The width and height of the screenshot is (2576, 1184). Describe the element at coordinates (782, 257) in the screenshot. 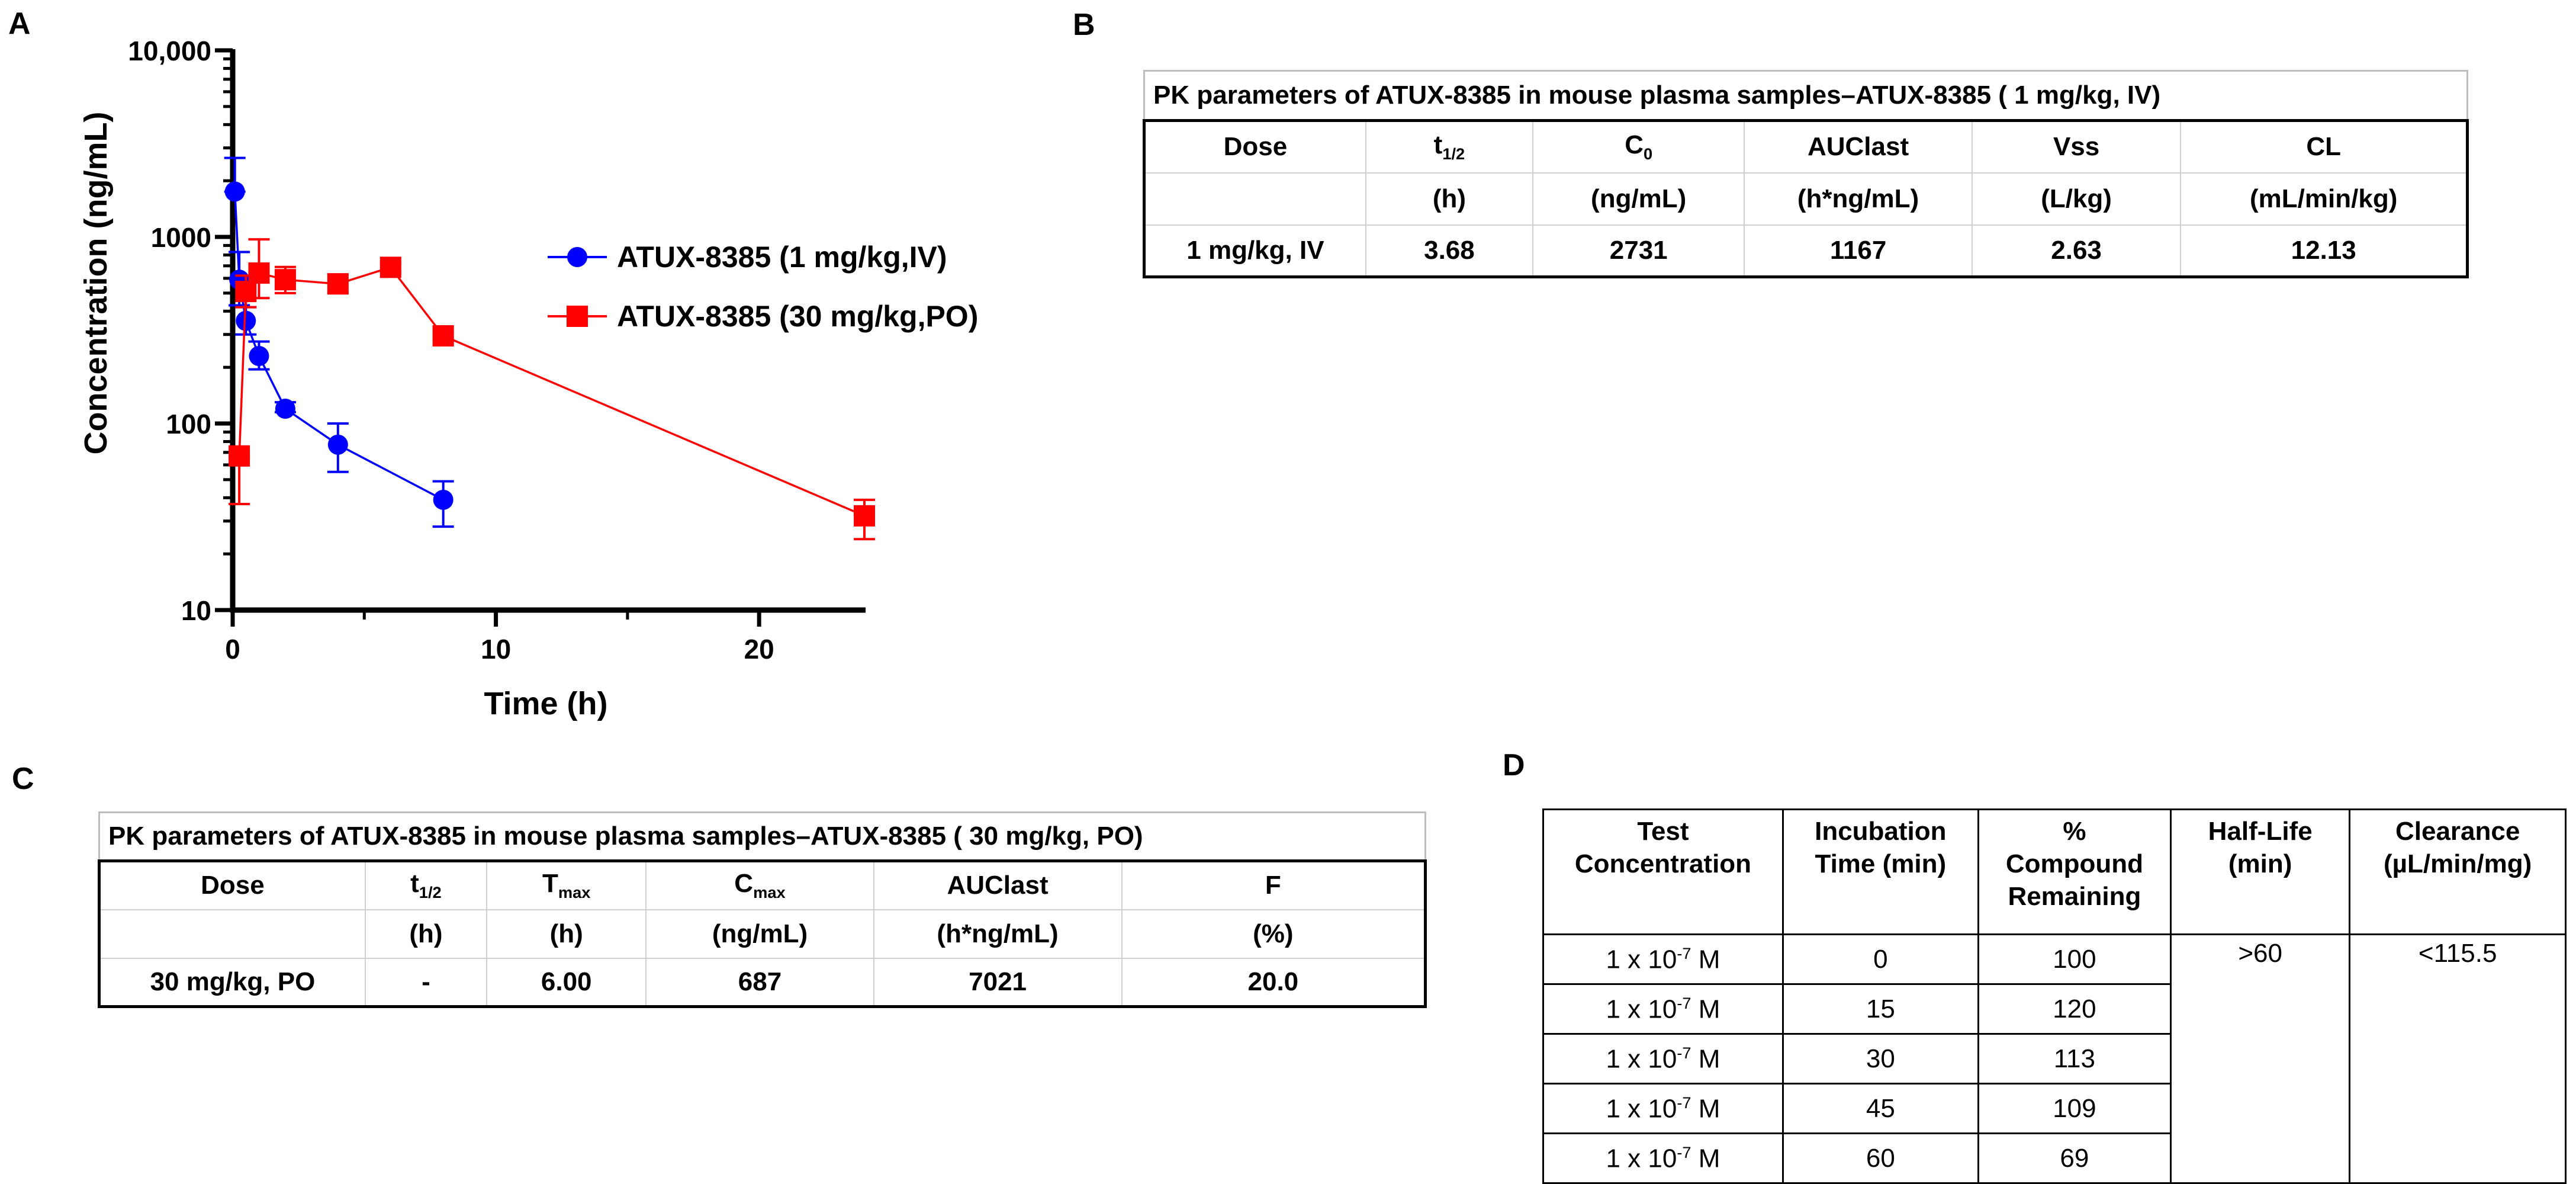

I see `legend-label: ATUX-8385 (1 mg/kg,IV)` at that location.